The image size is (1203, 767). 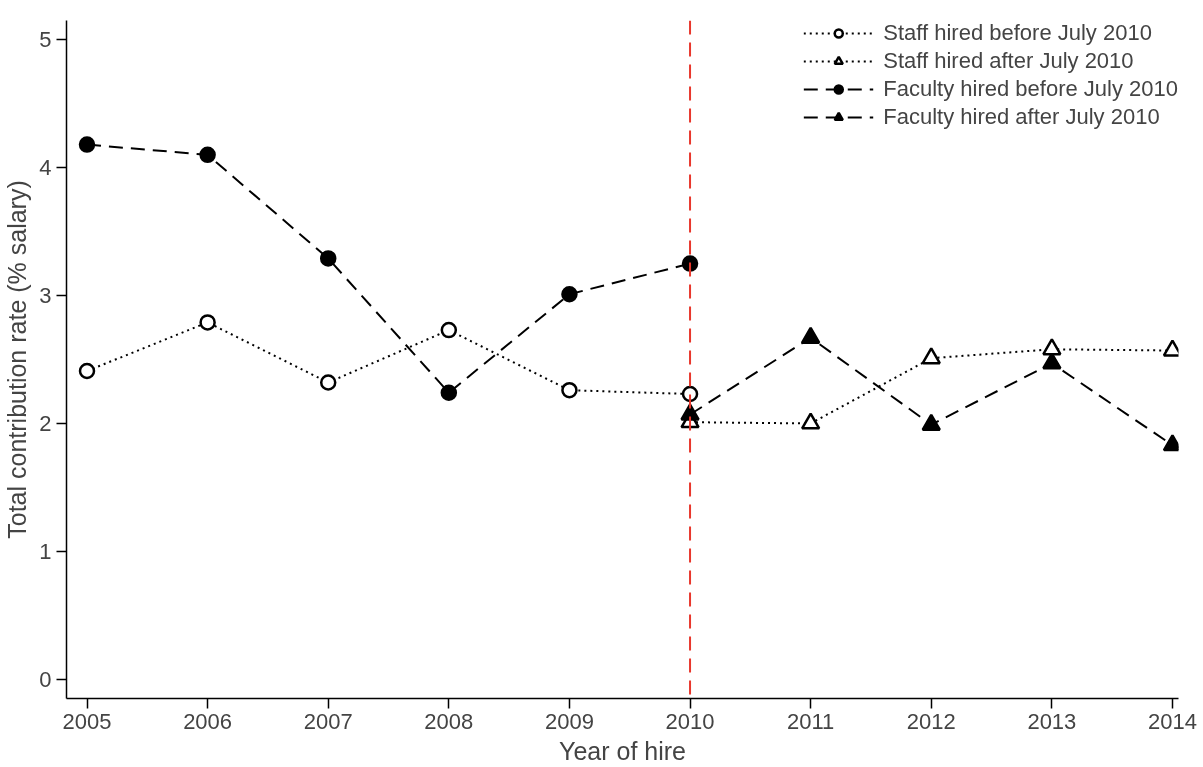 What do you see at coordinates (810, 721) in the screenshot?
I see `x-tick-label: 2011` at bounding box center [810, 721].